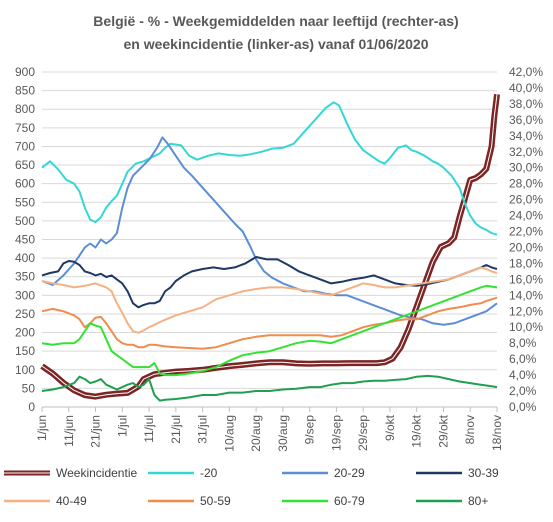  Describe the element at coordinates (189, 501) in the screenshot. I see `legend-item: 50-59` at that location.